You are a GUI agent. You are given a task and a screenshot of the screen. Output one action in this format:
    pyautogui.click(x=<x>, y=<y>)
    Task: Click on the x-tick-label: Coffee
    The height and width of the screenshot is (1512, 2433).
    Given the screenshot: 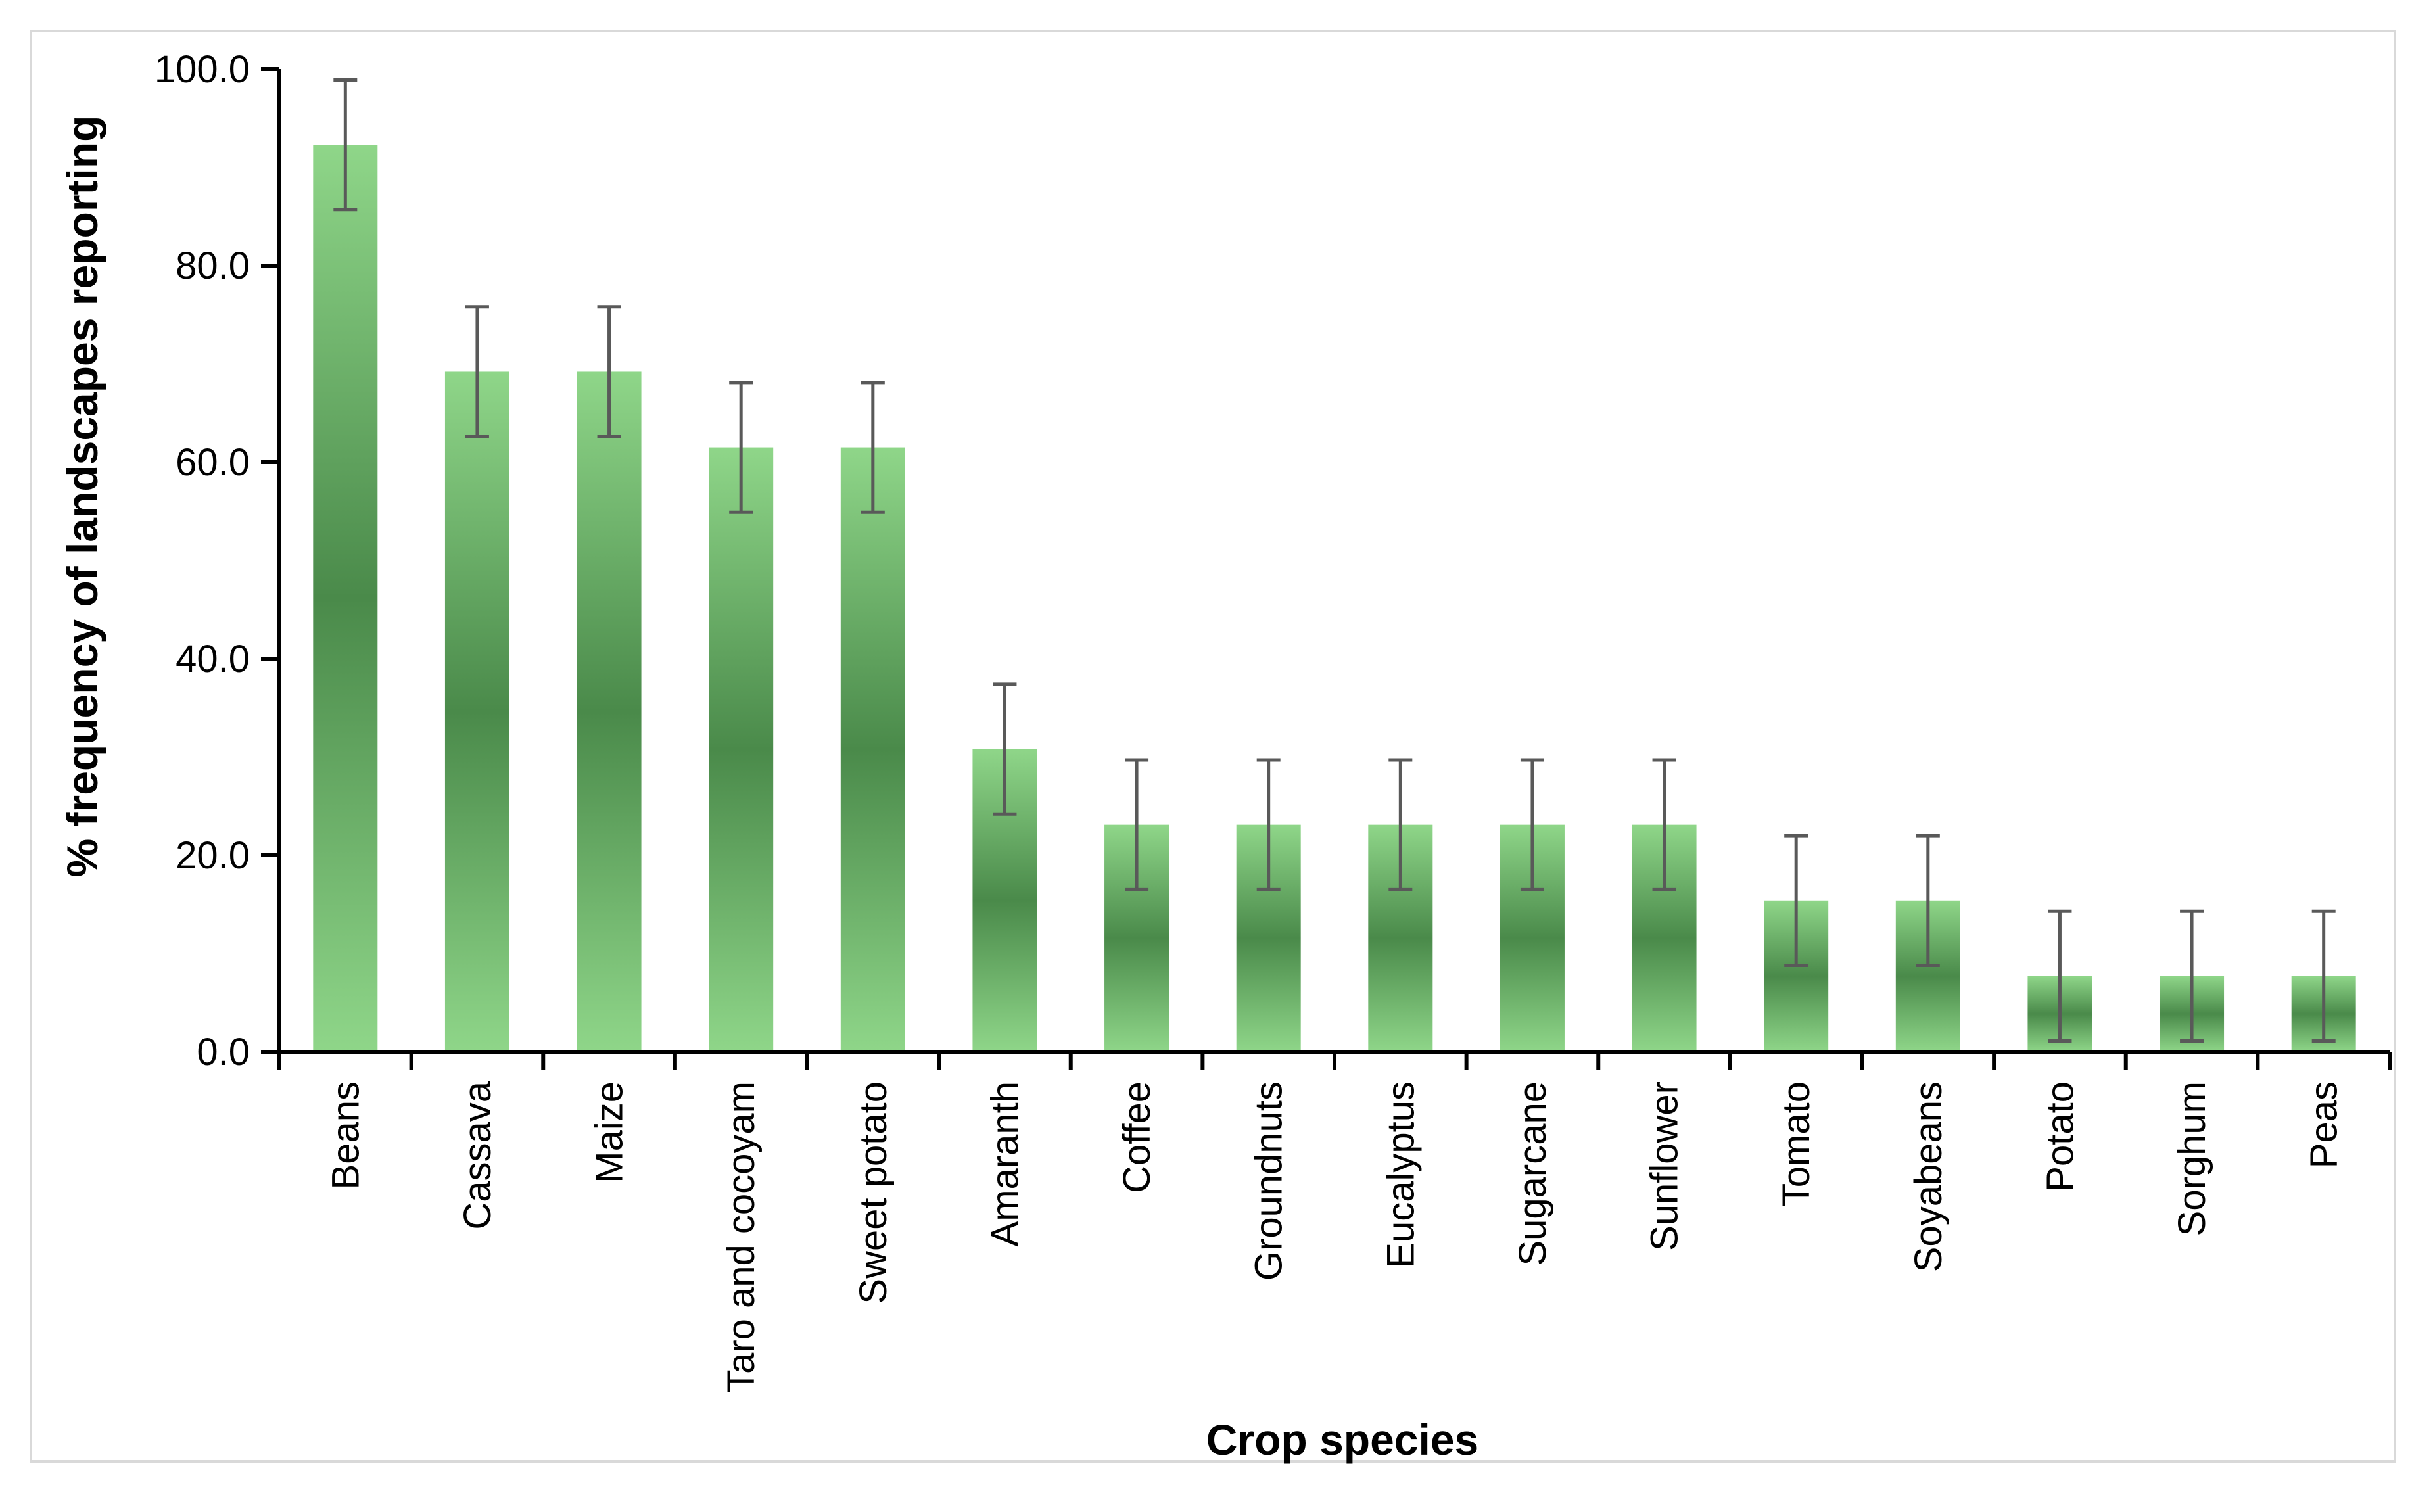 What is the action you would take?
    pyautogui.click(x=1137, y=1137)
    